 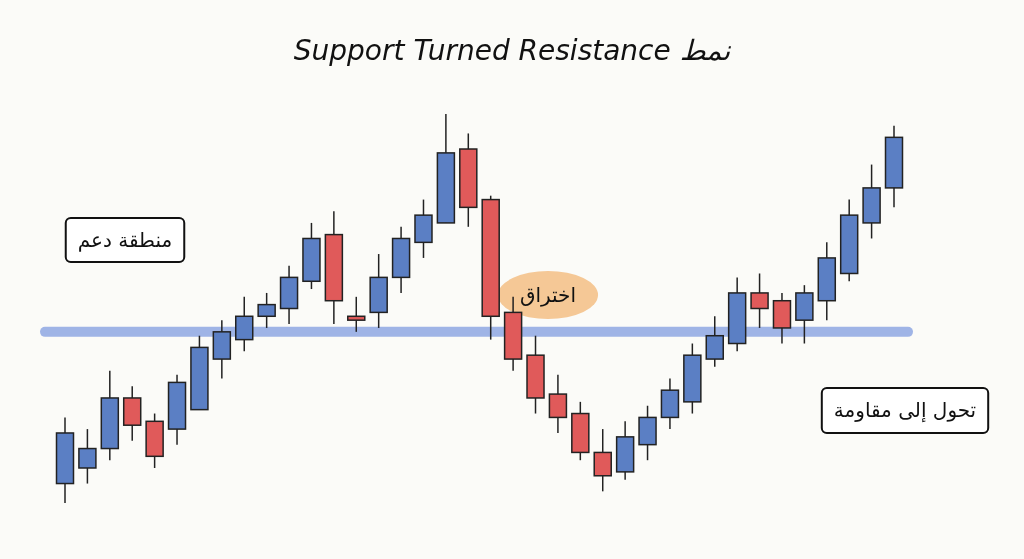 I want to click on annotation: منطقة دعم, so click(x=125, y=240).